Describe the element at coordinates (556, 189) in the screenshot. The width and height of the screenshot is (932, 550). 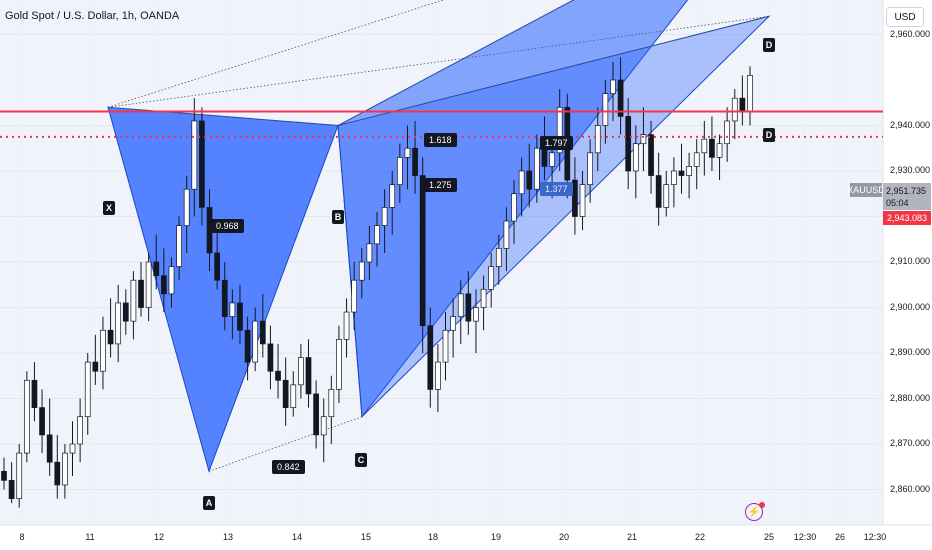
I see `ratio-label-bd-lower: 1.377` at that location.